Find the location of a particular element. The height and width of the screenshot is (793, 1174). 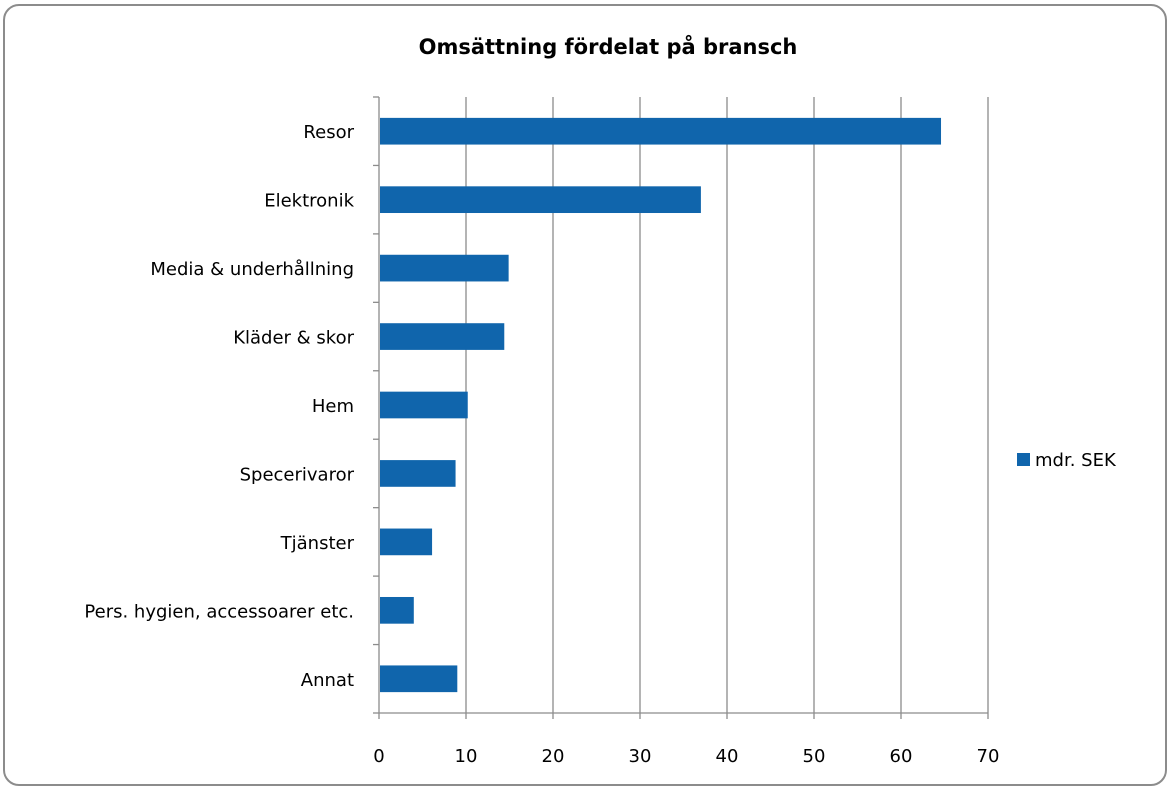

x-tick-label: 10 is located at coordinates (466, 756).